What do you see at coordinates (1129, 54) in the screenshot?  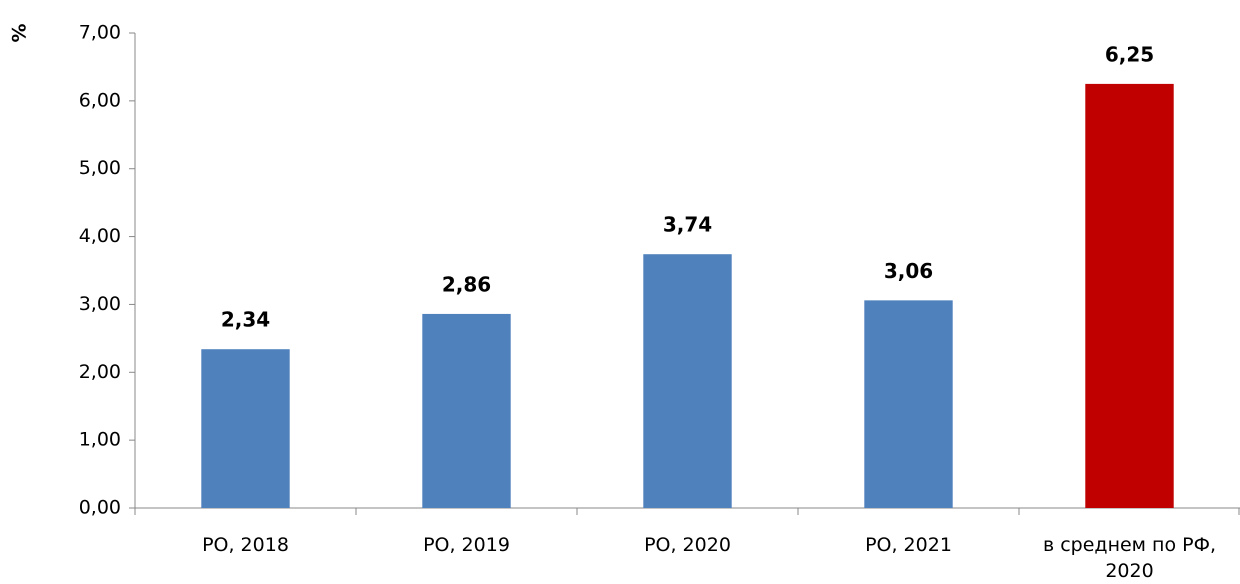 I see `value-label: 6,25` at bounding box center [1129, 54].